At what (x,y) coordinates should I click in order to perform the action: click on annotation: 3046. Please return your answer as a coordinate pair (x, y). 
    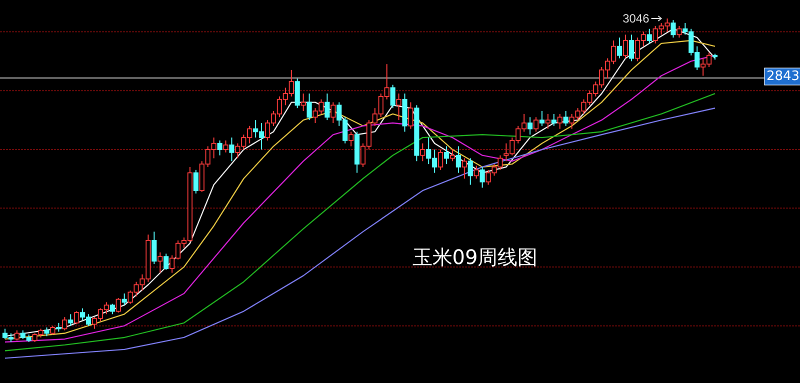
    Looking at the image, I should click on (636, 19).